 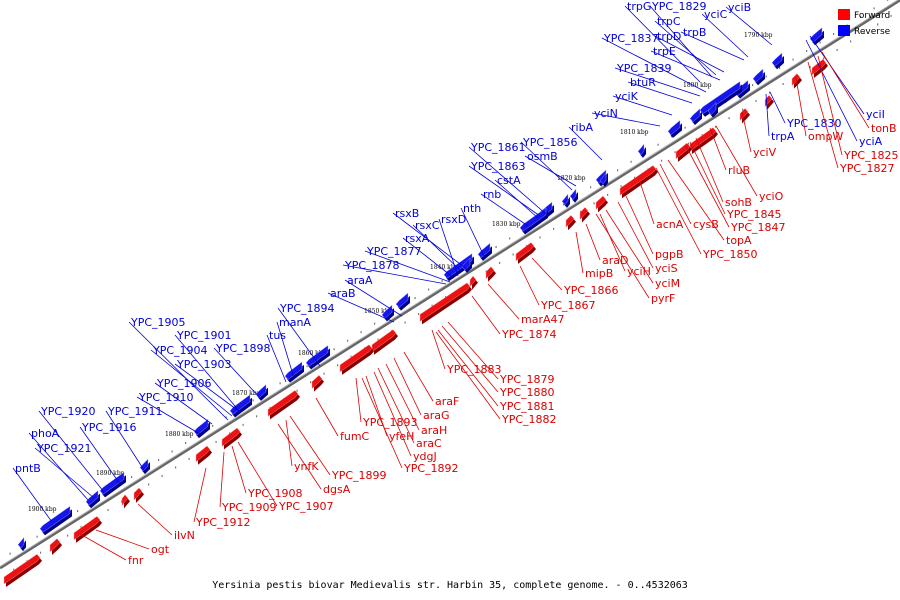 I want to click on reverse-label-osmb: osmB, so click(x=550, y=168).